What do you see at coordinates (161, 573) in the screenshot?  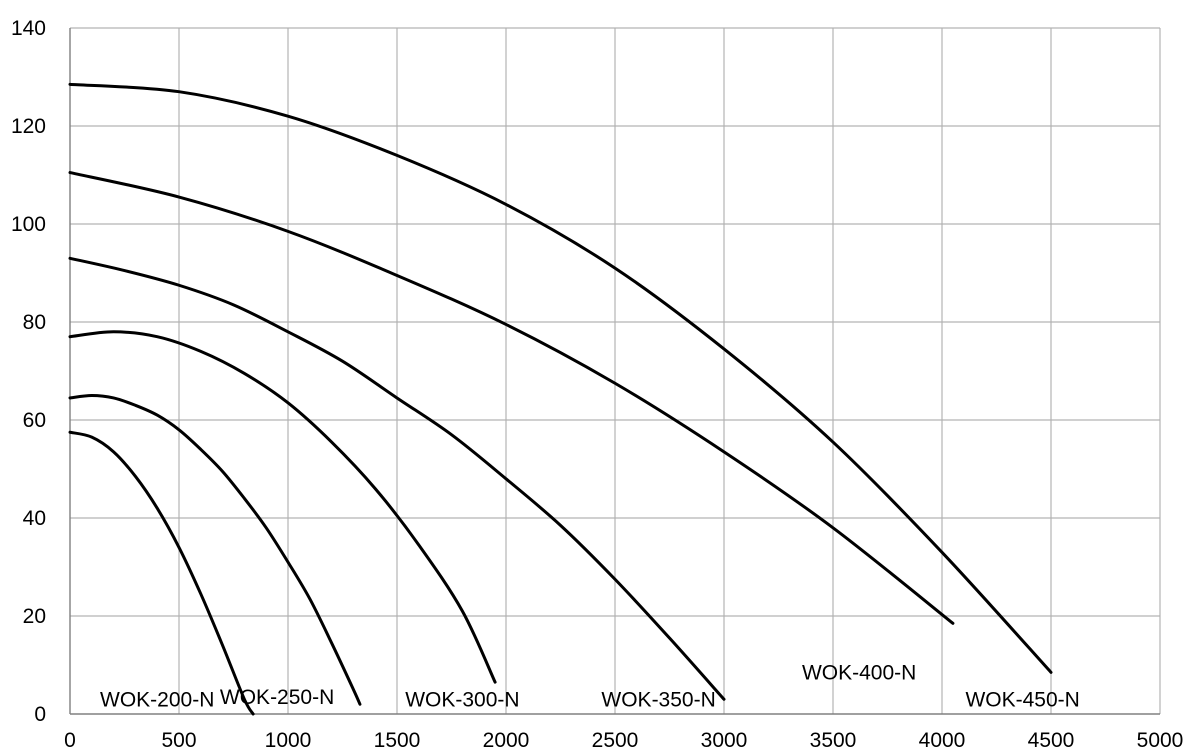 I see `series-line-wok-200-n` at bounding box center [161, 573].